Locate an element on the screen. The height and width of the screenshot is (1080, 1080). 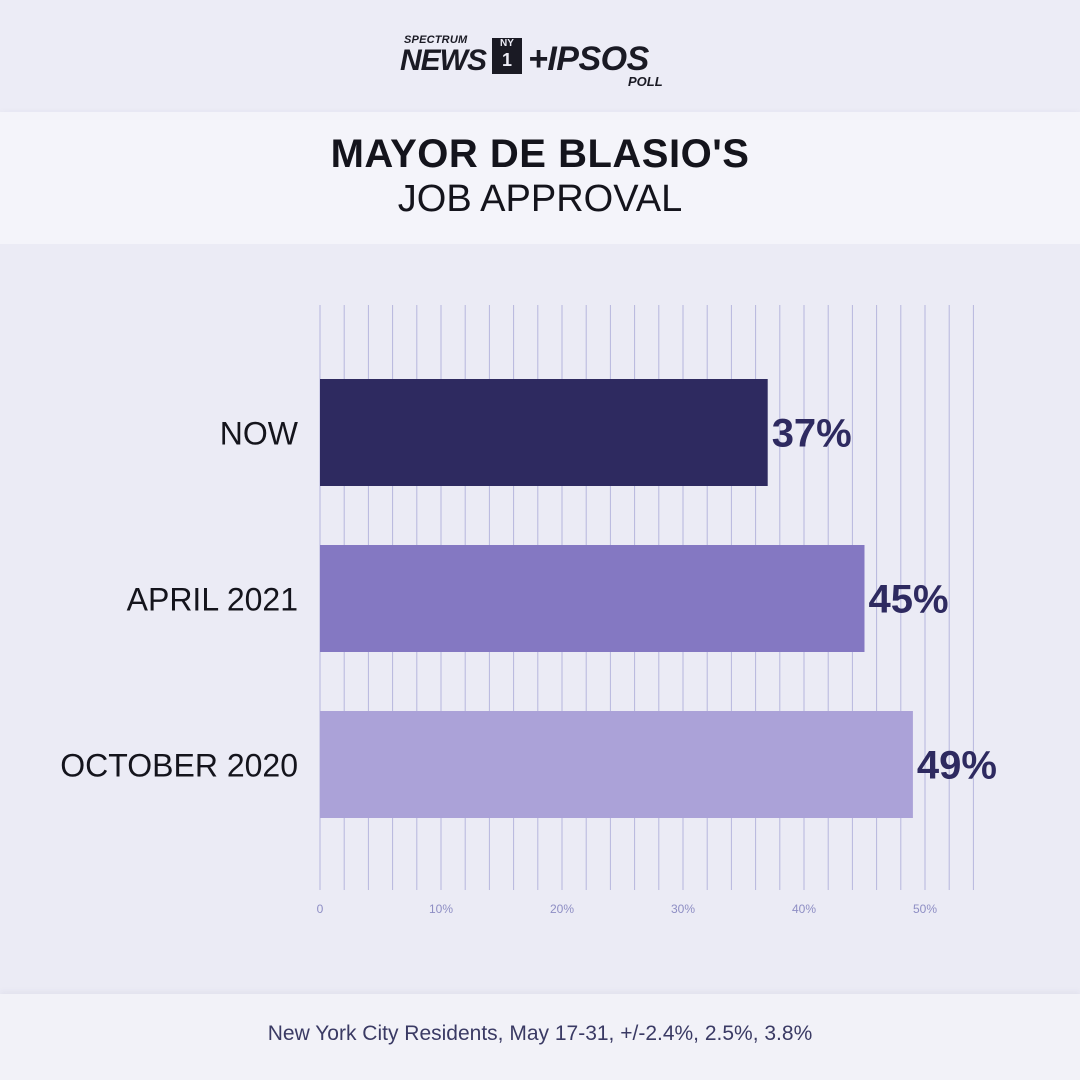
bar-october-2020 is located at coordinates (616, 764).